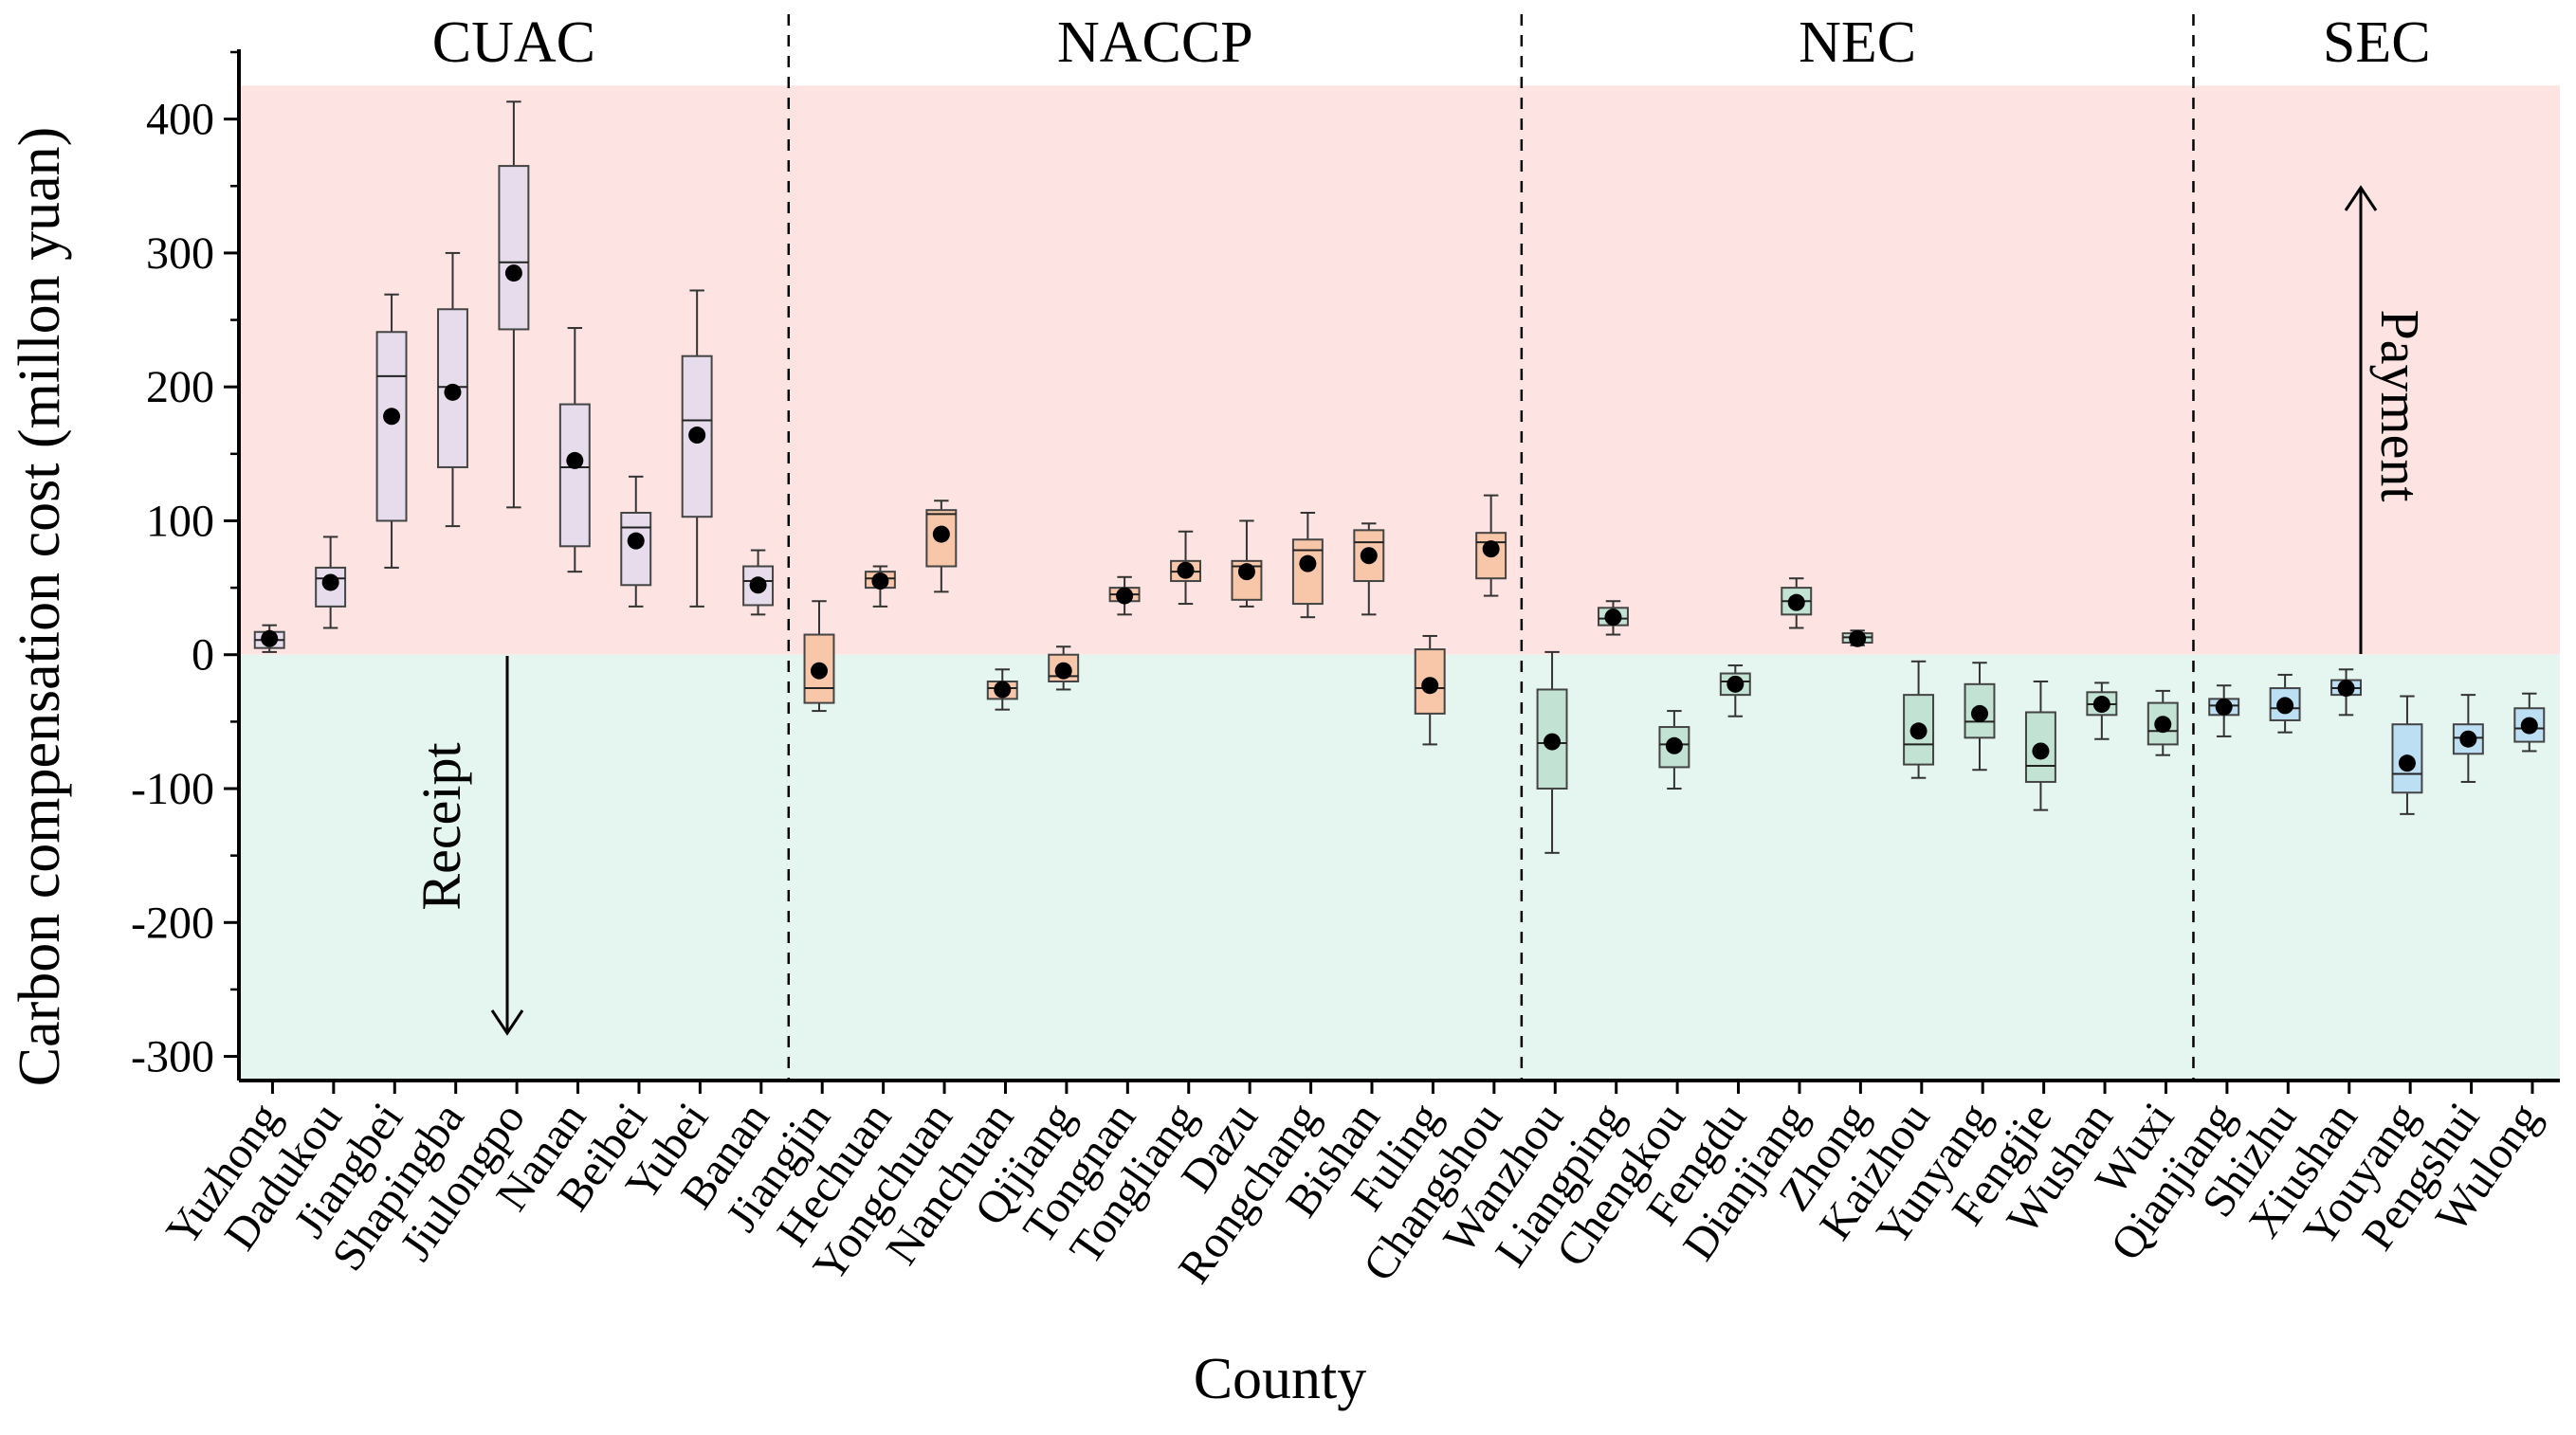  What do you see at coordinates (203, 655) in the screenshot?
I see `y-tick-label: 0` at bounding box center [203, 655].